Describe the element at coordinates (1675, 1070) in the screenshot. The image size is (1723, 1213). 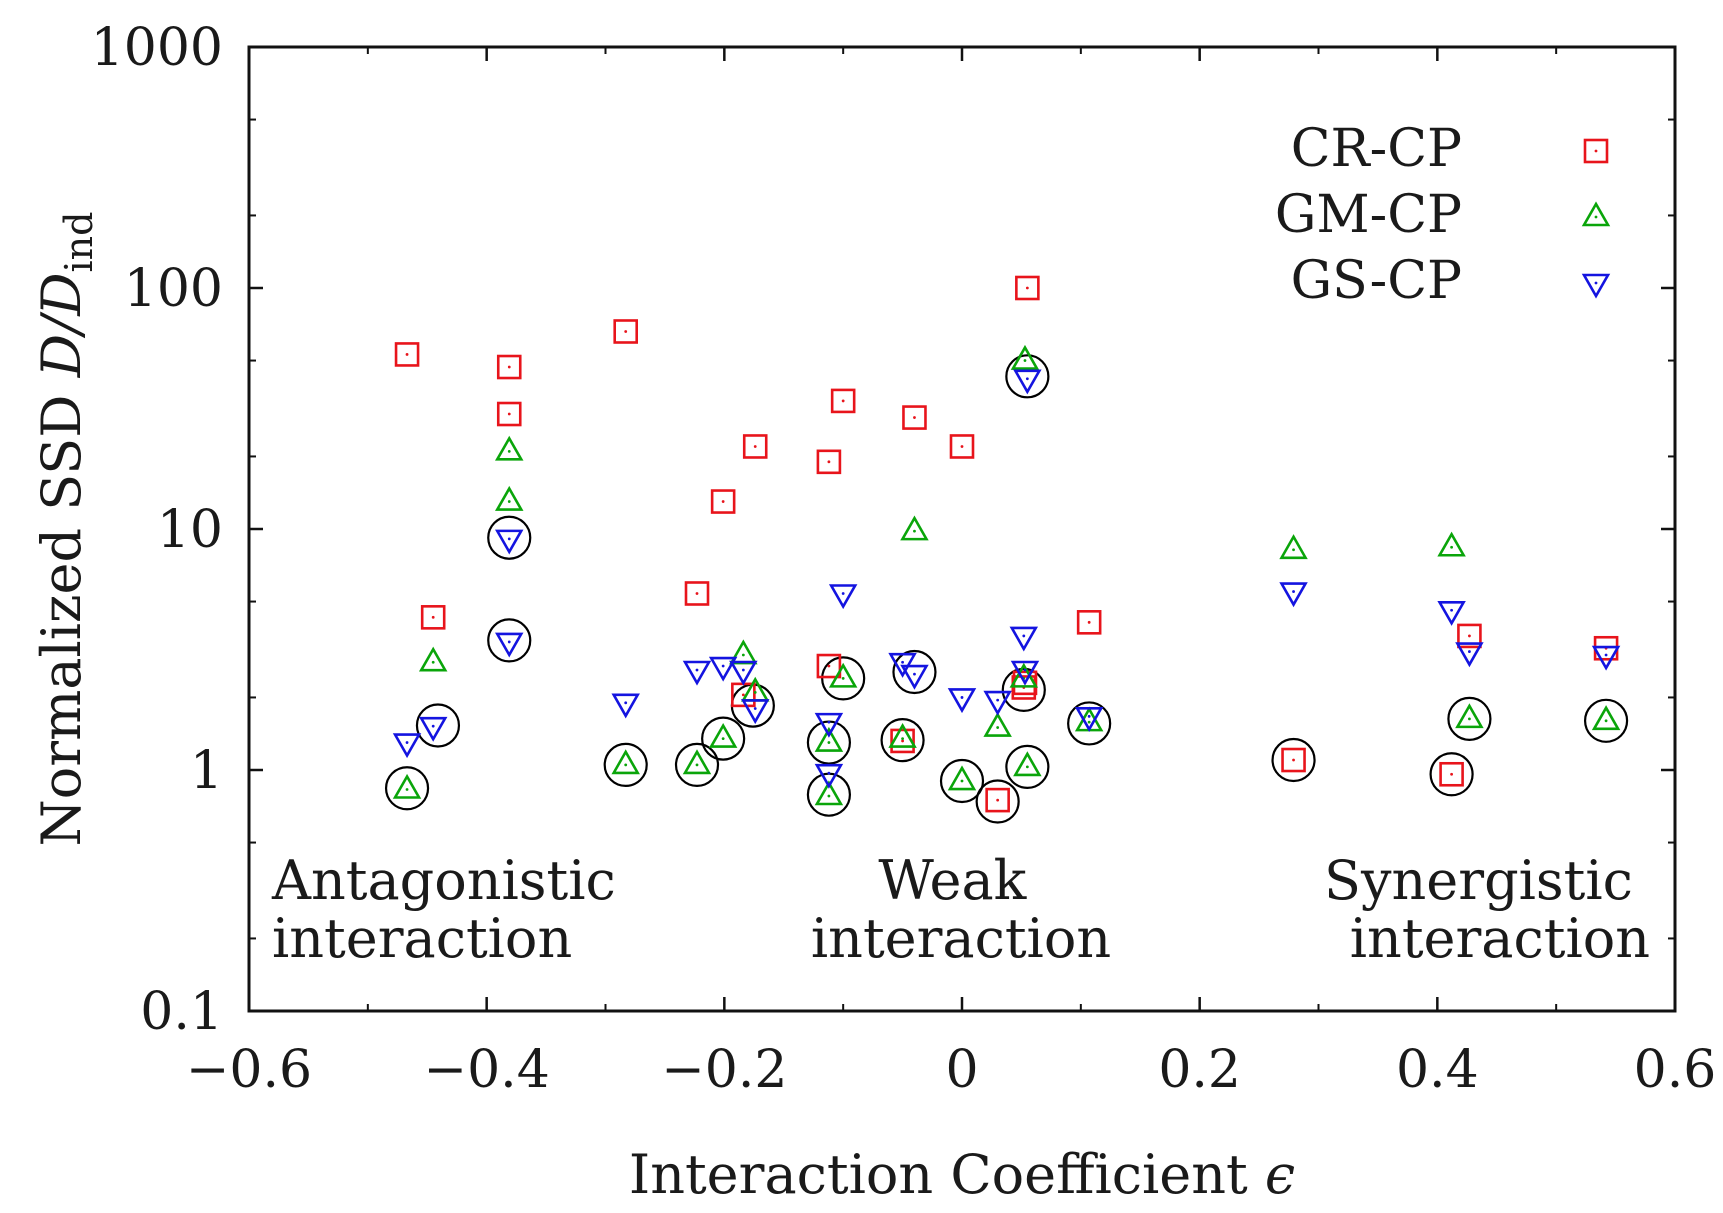
I see `x-tick-label: 0.6` at that location.